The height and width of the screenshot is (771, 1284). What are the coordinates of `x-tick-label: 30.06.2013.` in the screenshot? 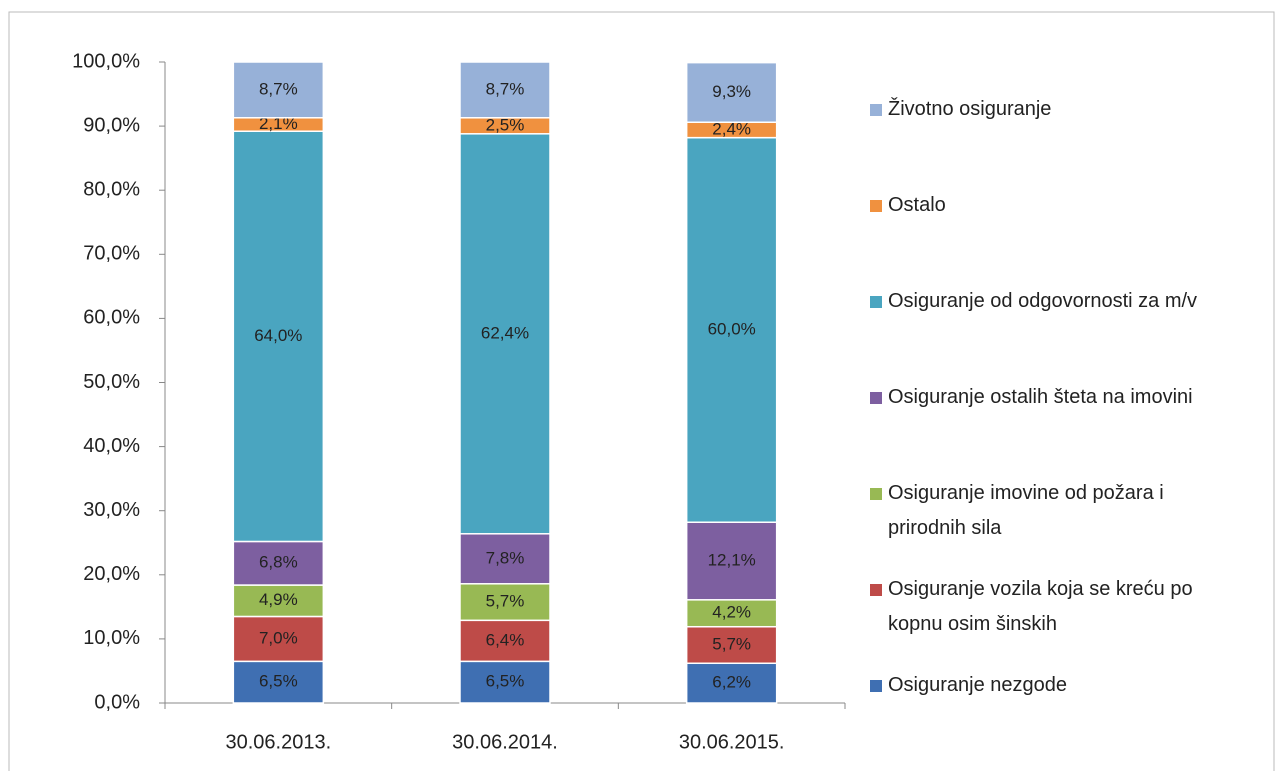 It's located at (279, 742).